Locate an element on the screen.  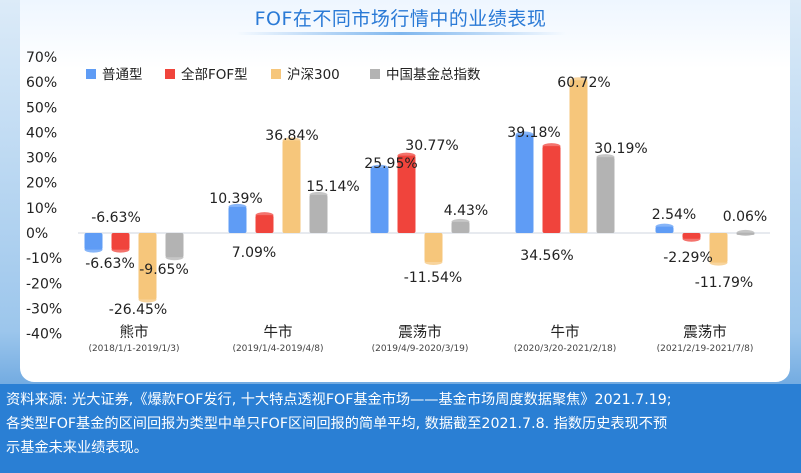
y-tick-label: 30% is located at coordinates (41, 159).